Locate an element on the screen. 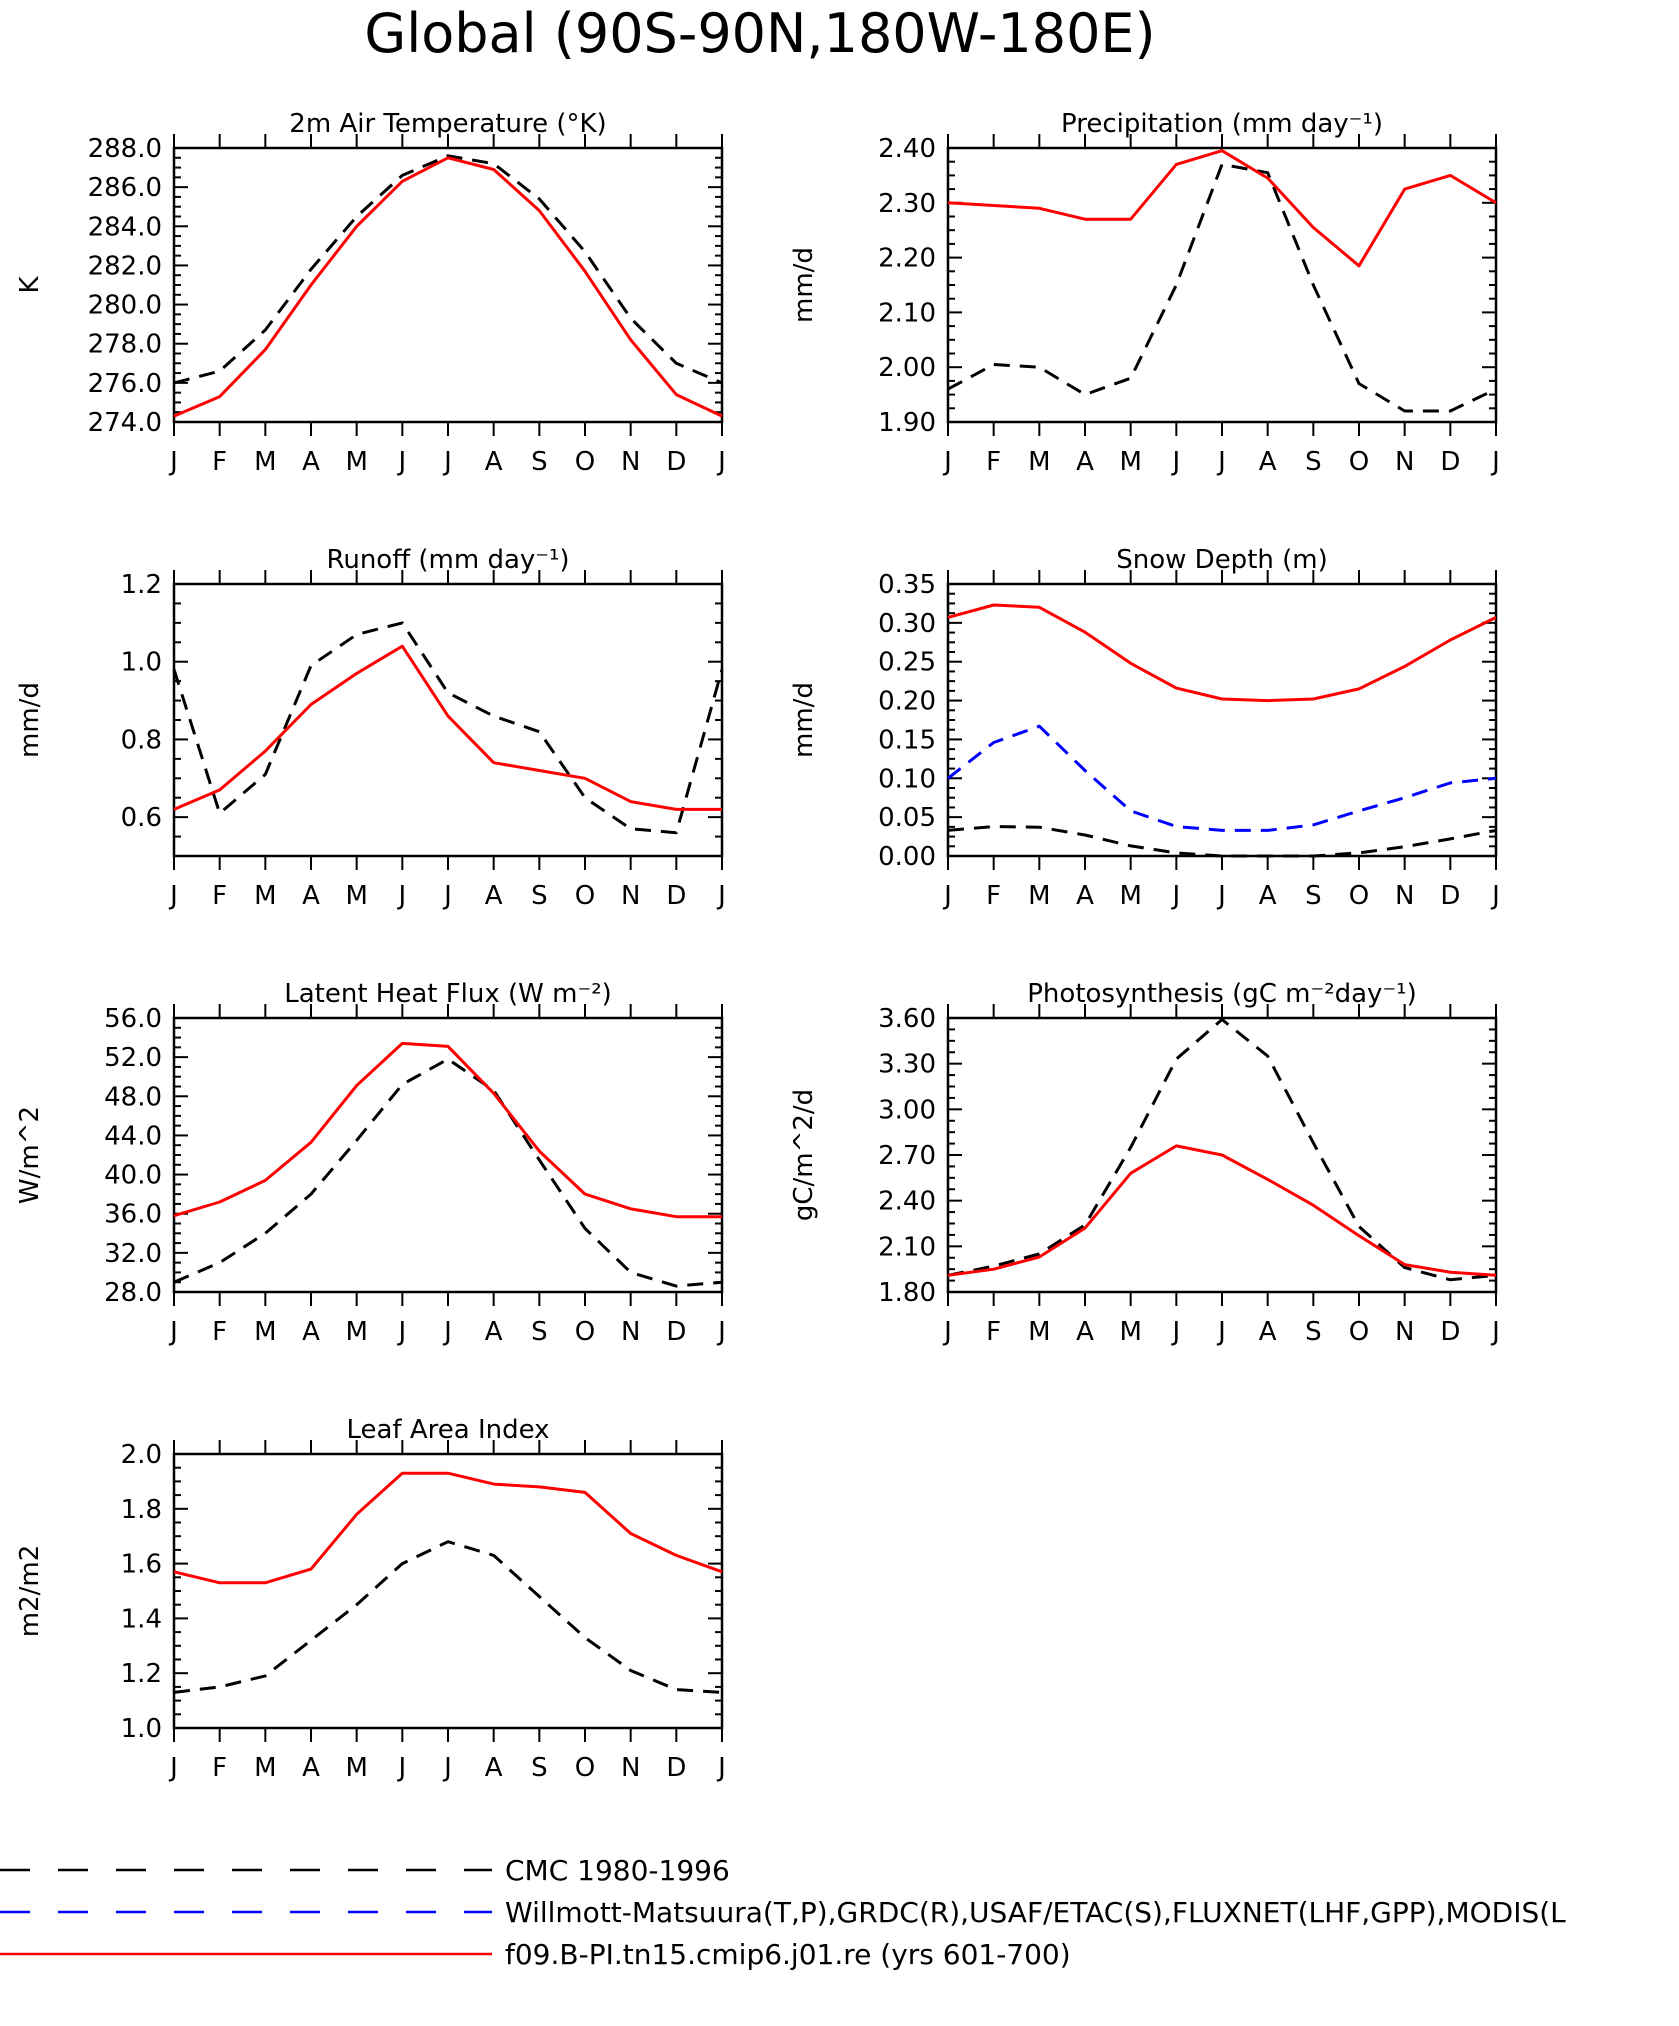  y-tick-label: 1.4 is located at coordinates (141, 1619).